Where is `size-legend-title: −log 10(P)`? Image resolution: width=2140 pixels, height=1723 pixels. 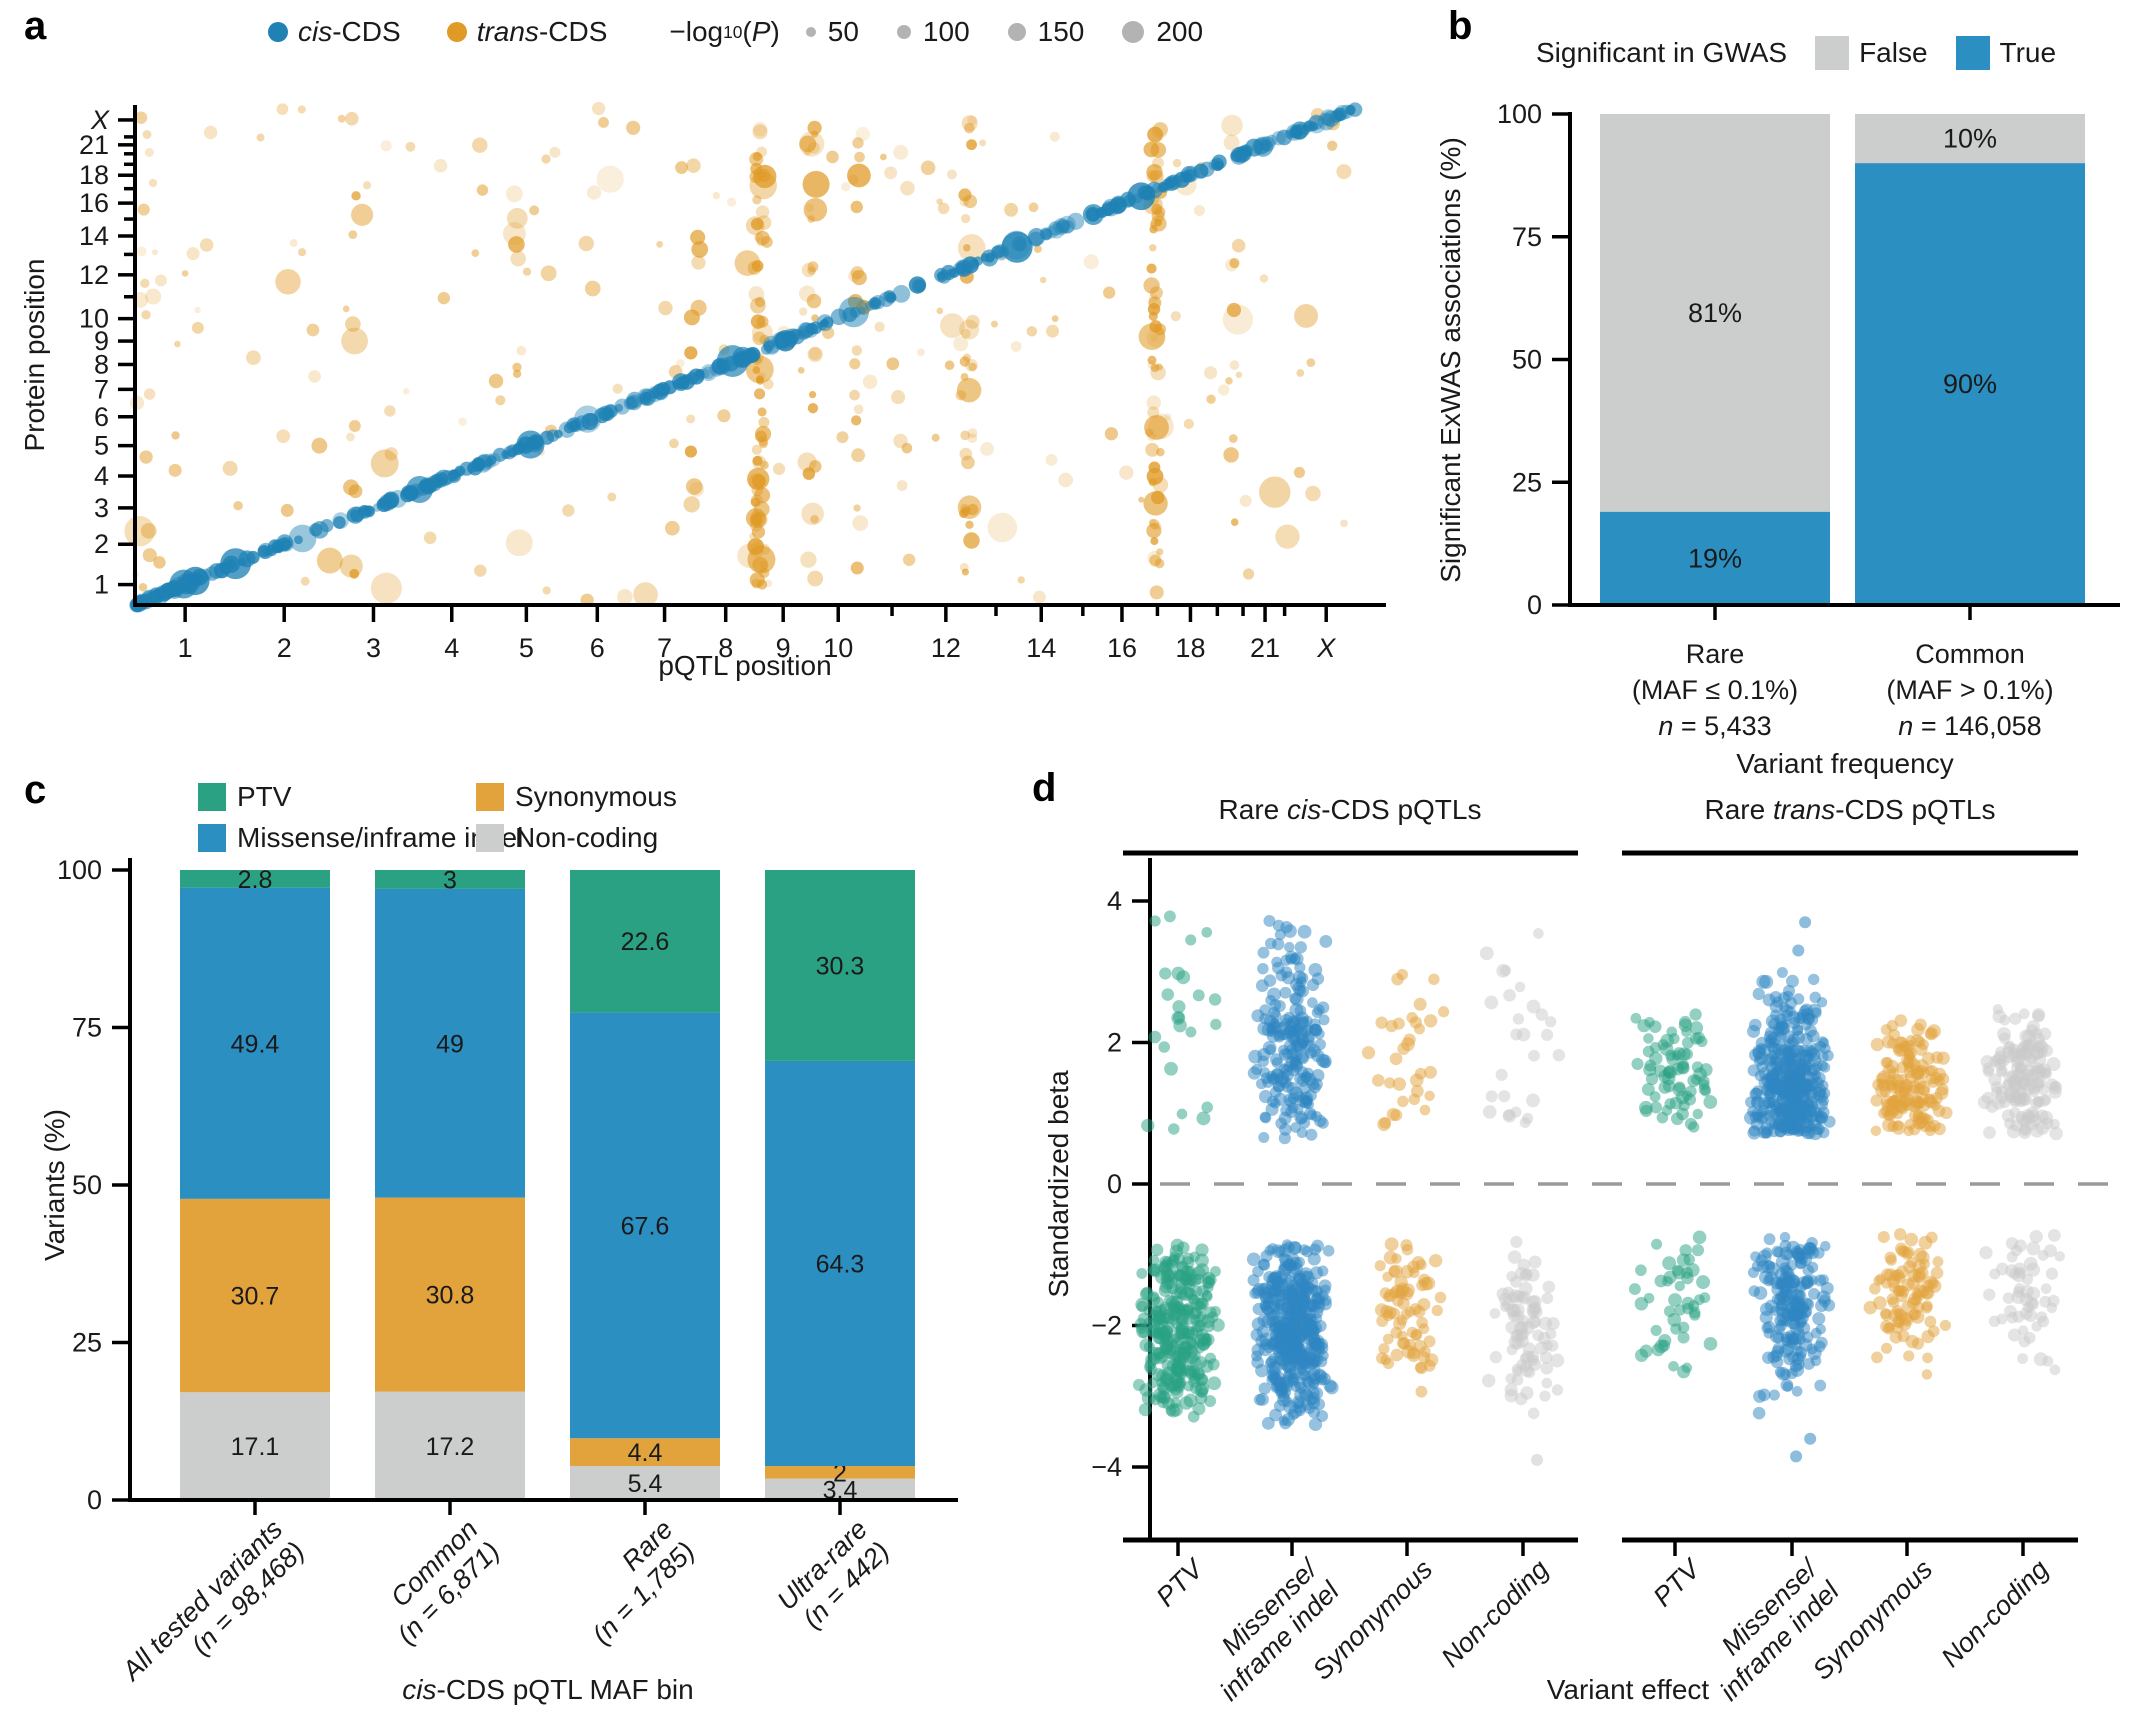 size-legend-title: −log 10(P) is located at coordinates (724, 31).